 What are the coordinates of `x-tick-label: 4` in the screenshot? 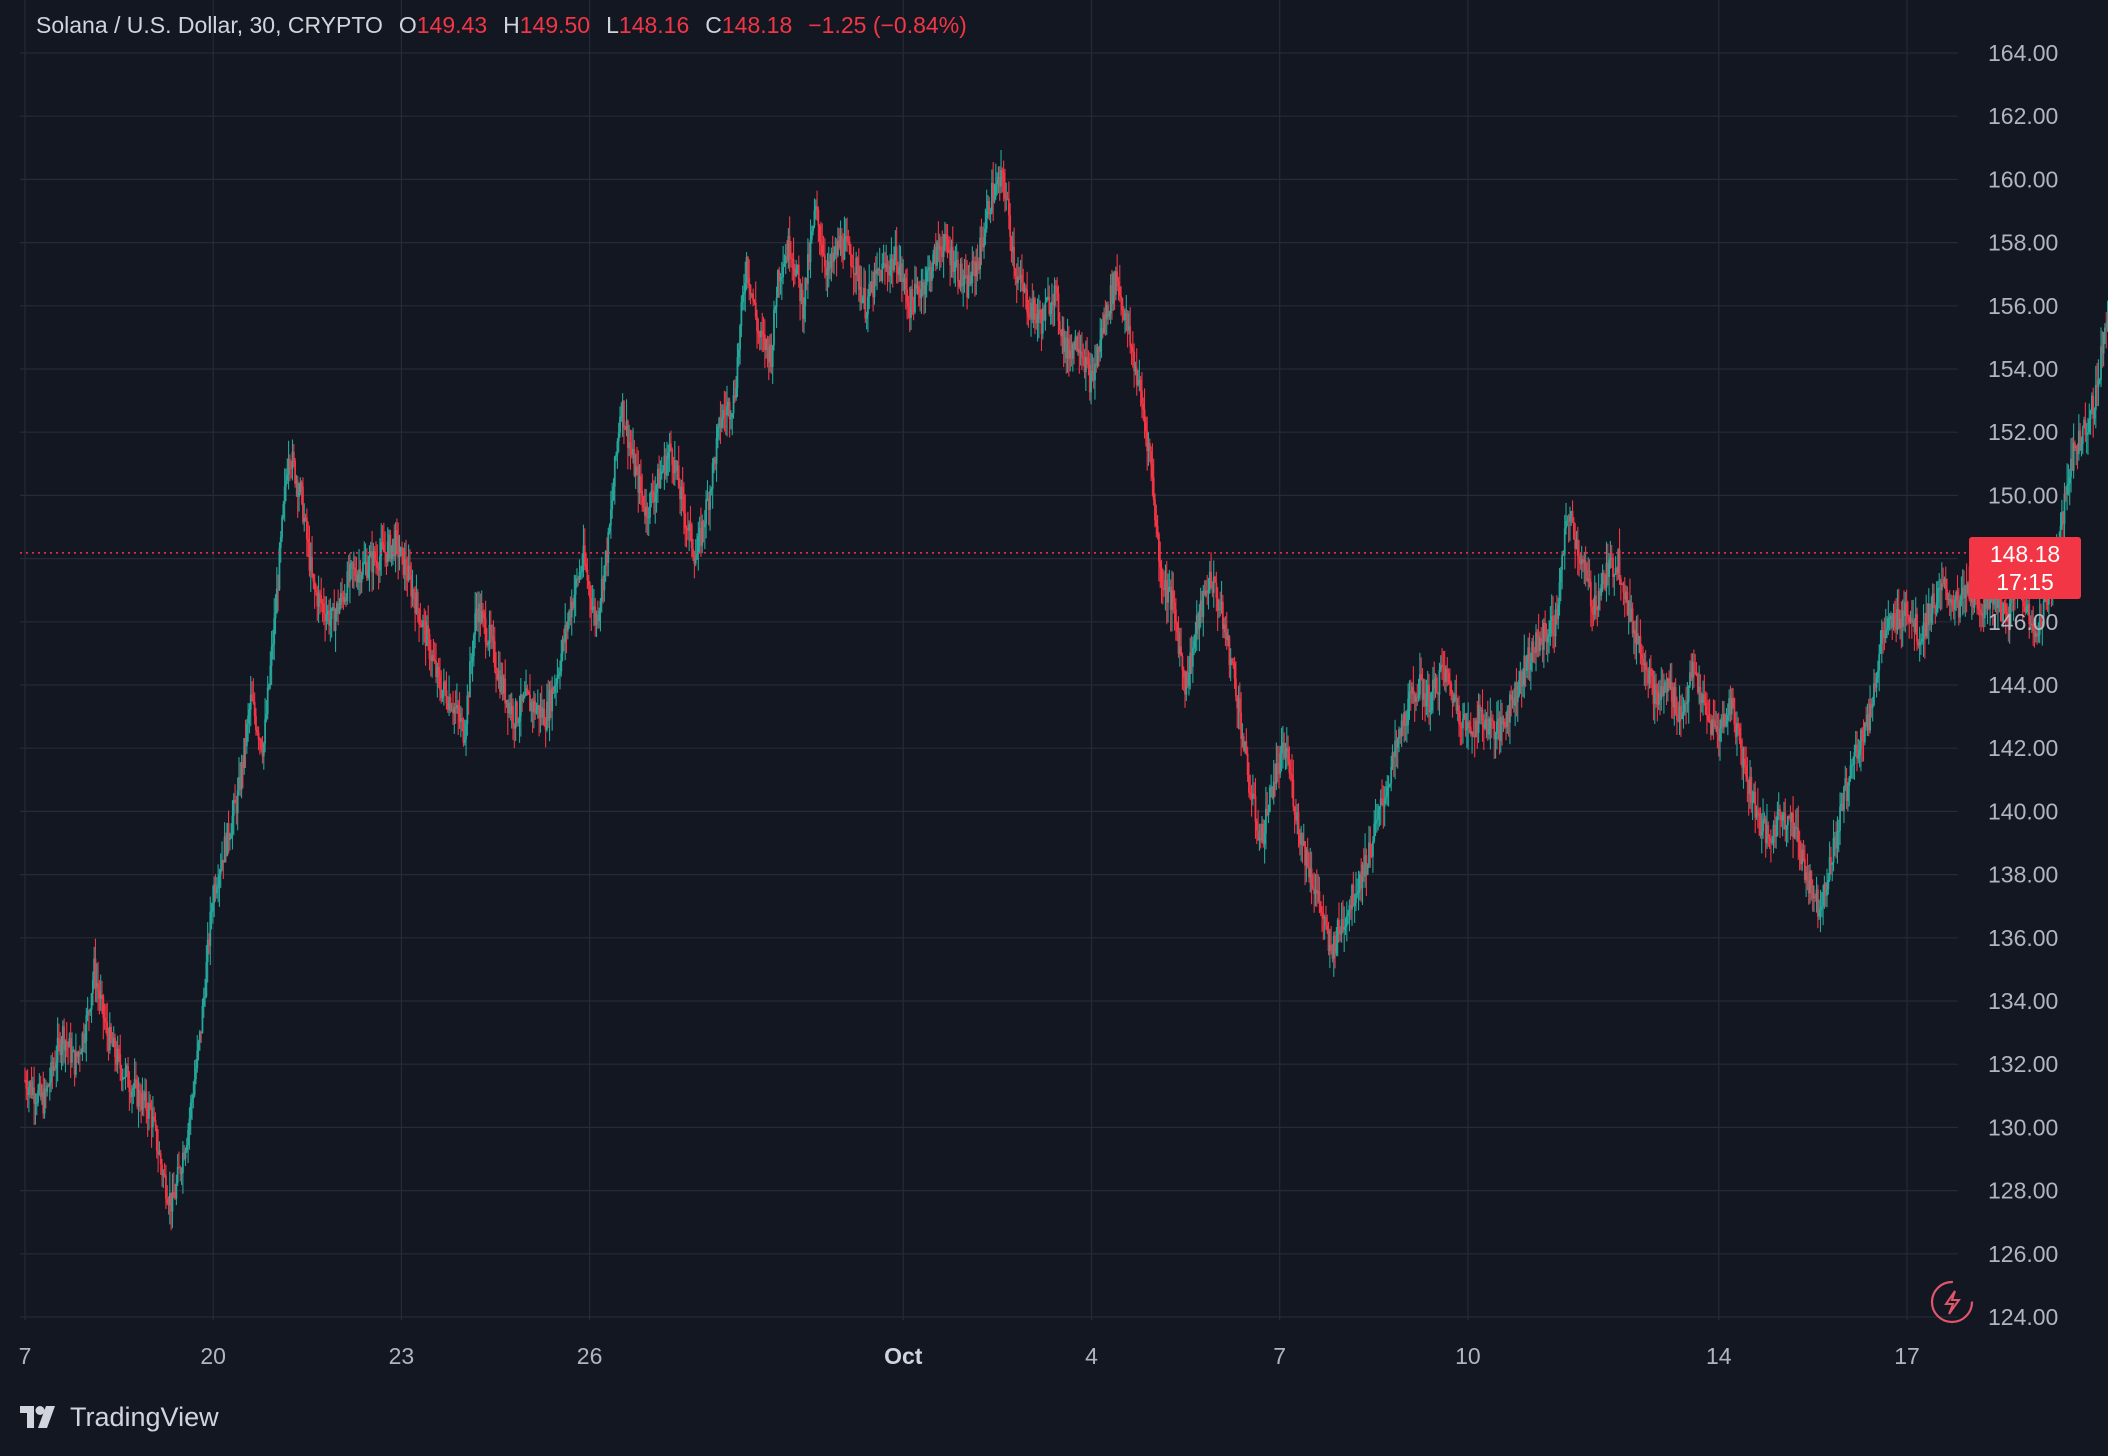 It's located at (1091, 1356).